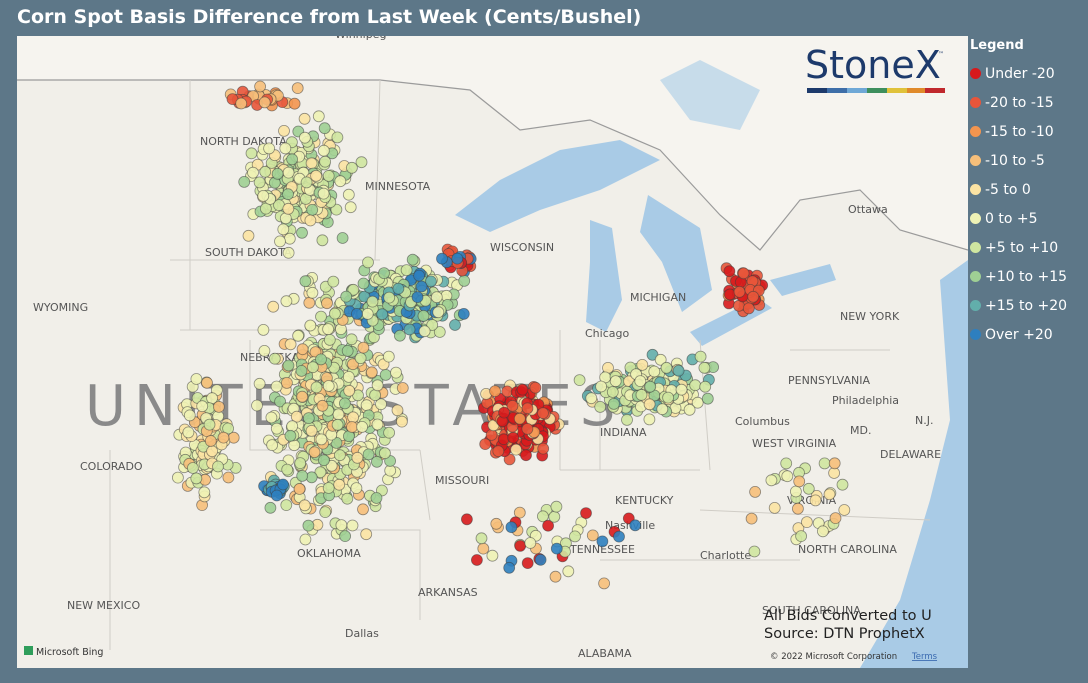  What do you see at coordinates (873, 65) in the screenshot?
I see `logo-text: StoneX` at bounding box center [873, 65].